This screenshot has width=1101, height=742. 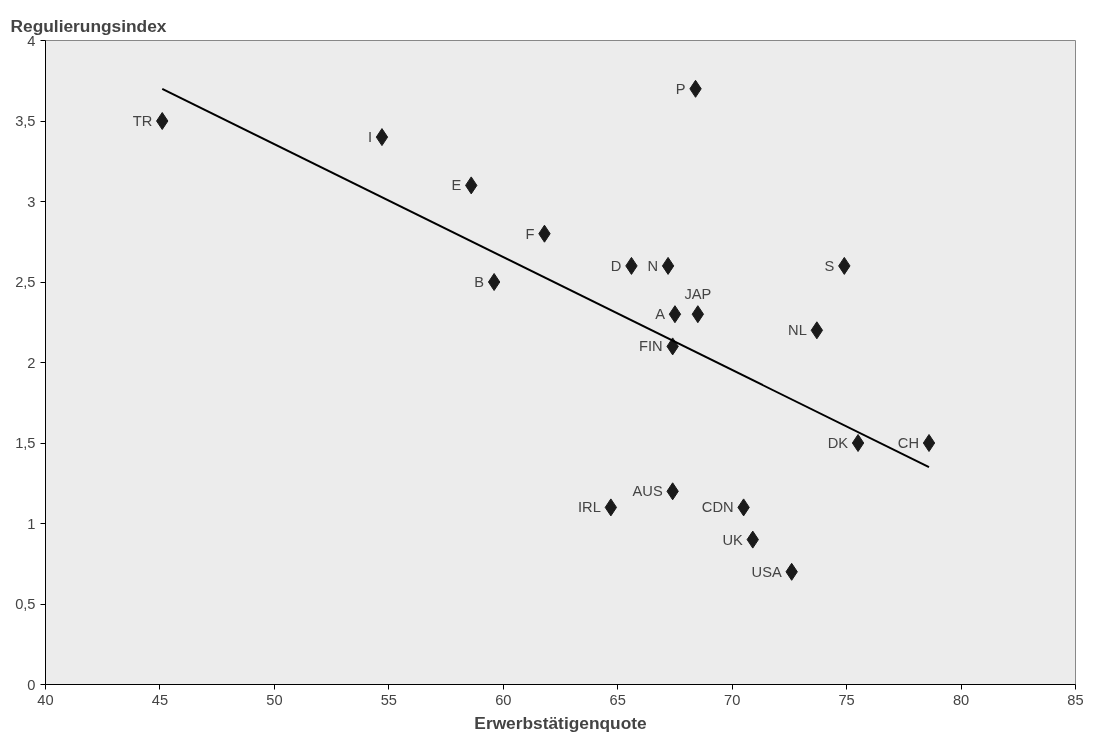 What do you see at coordinates (589, 507) in the screenshot?
I see `annotation: IRL` at bounding box center [589, 507].